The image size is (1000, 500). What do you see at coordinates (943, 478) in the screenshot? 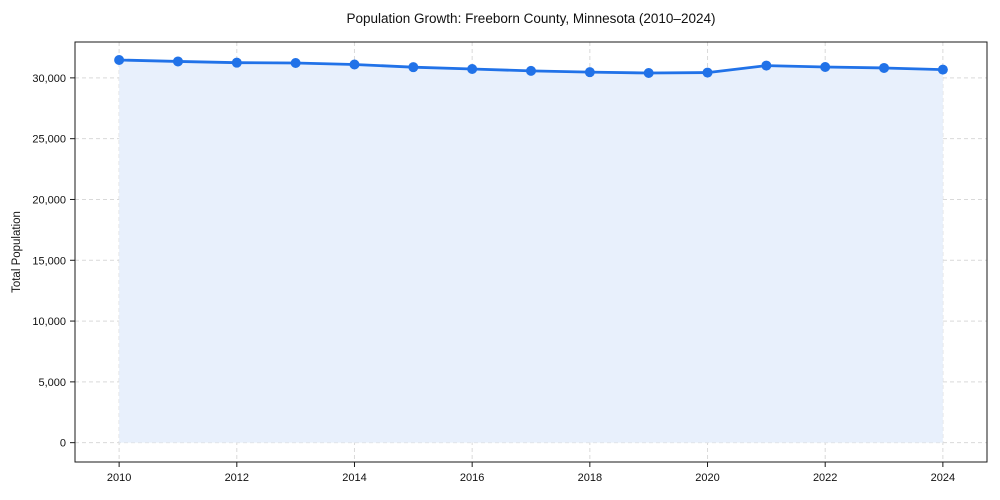
I see `x-tick-label: 2024` at bounding box center [943, 478].